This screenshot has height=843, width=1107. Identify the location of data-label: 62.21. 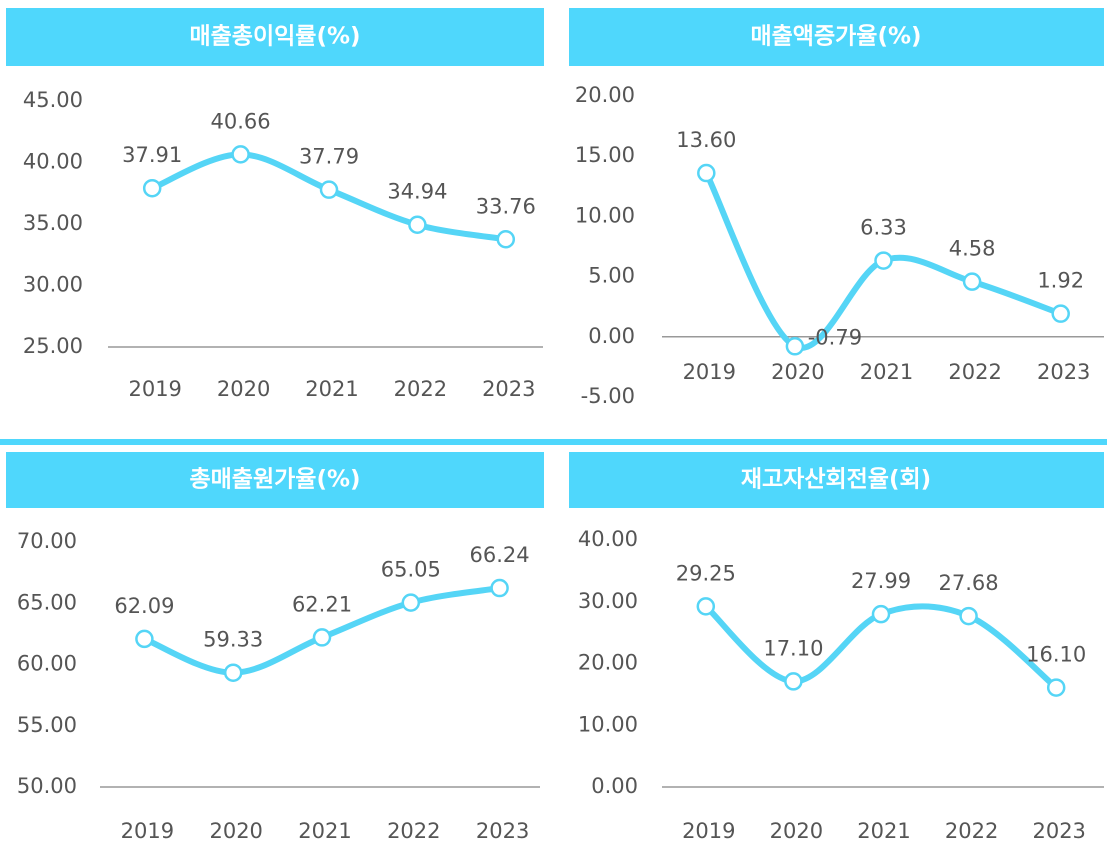
(322, 604).